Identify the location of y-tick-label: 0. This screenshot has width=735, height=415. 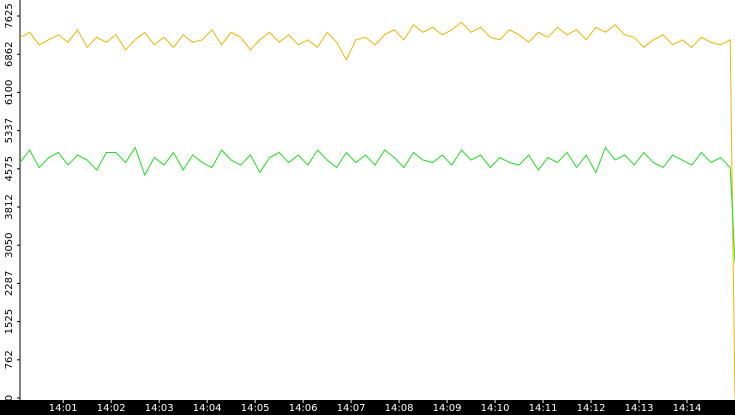
(9, 398).